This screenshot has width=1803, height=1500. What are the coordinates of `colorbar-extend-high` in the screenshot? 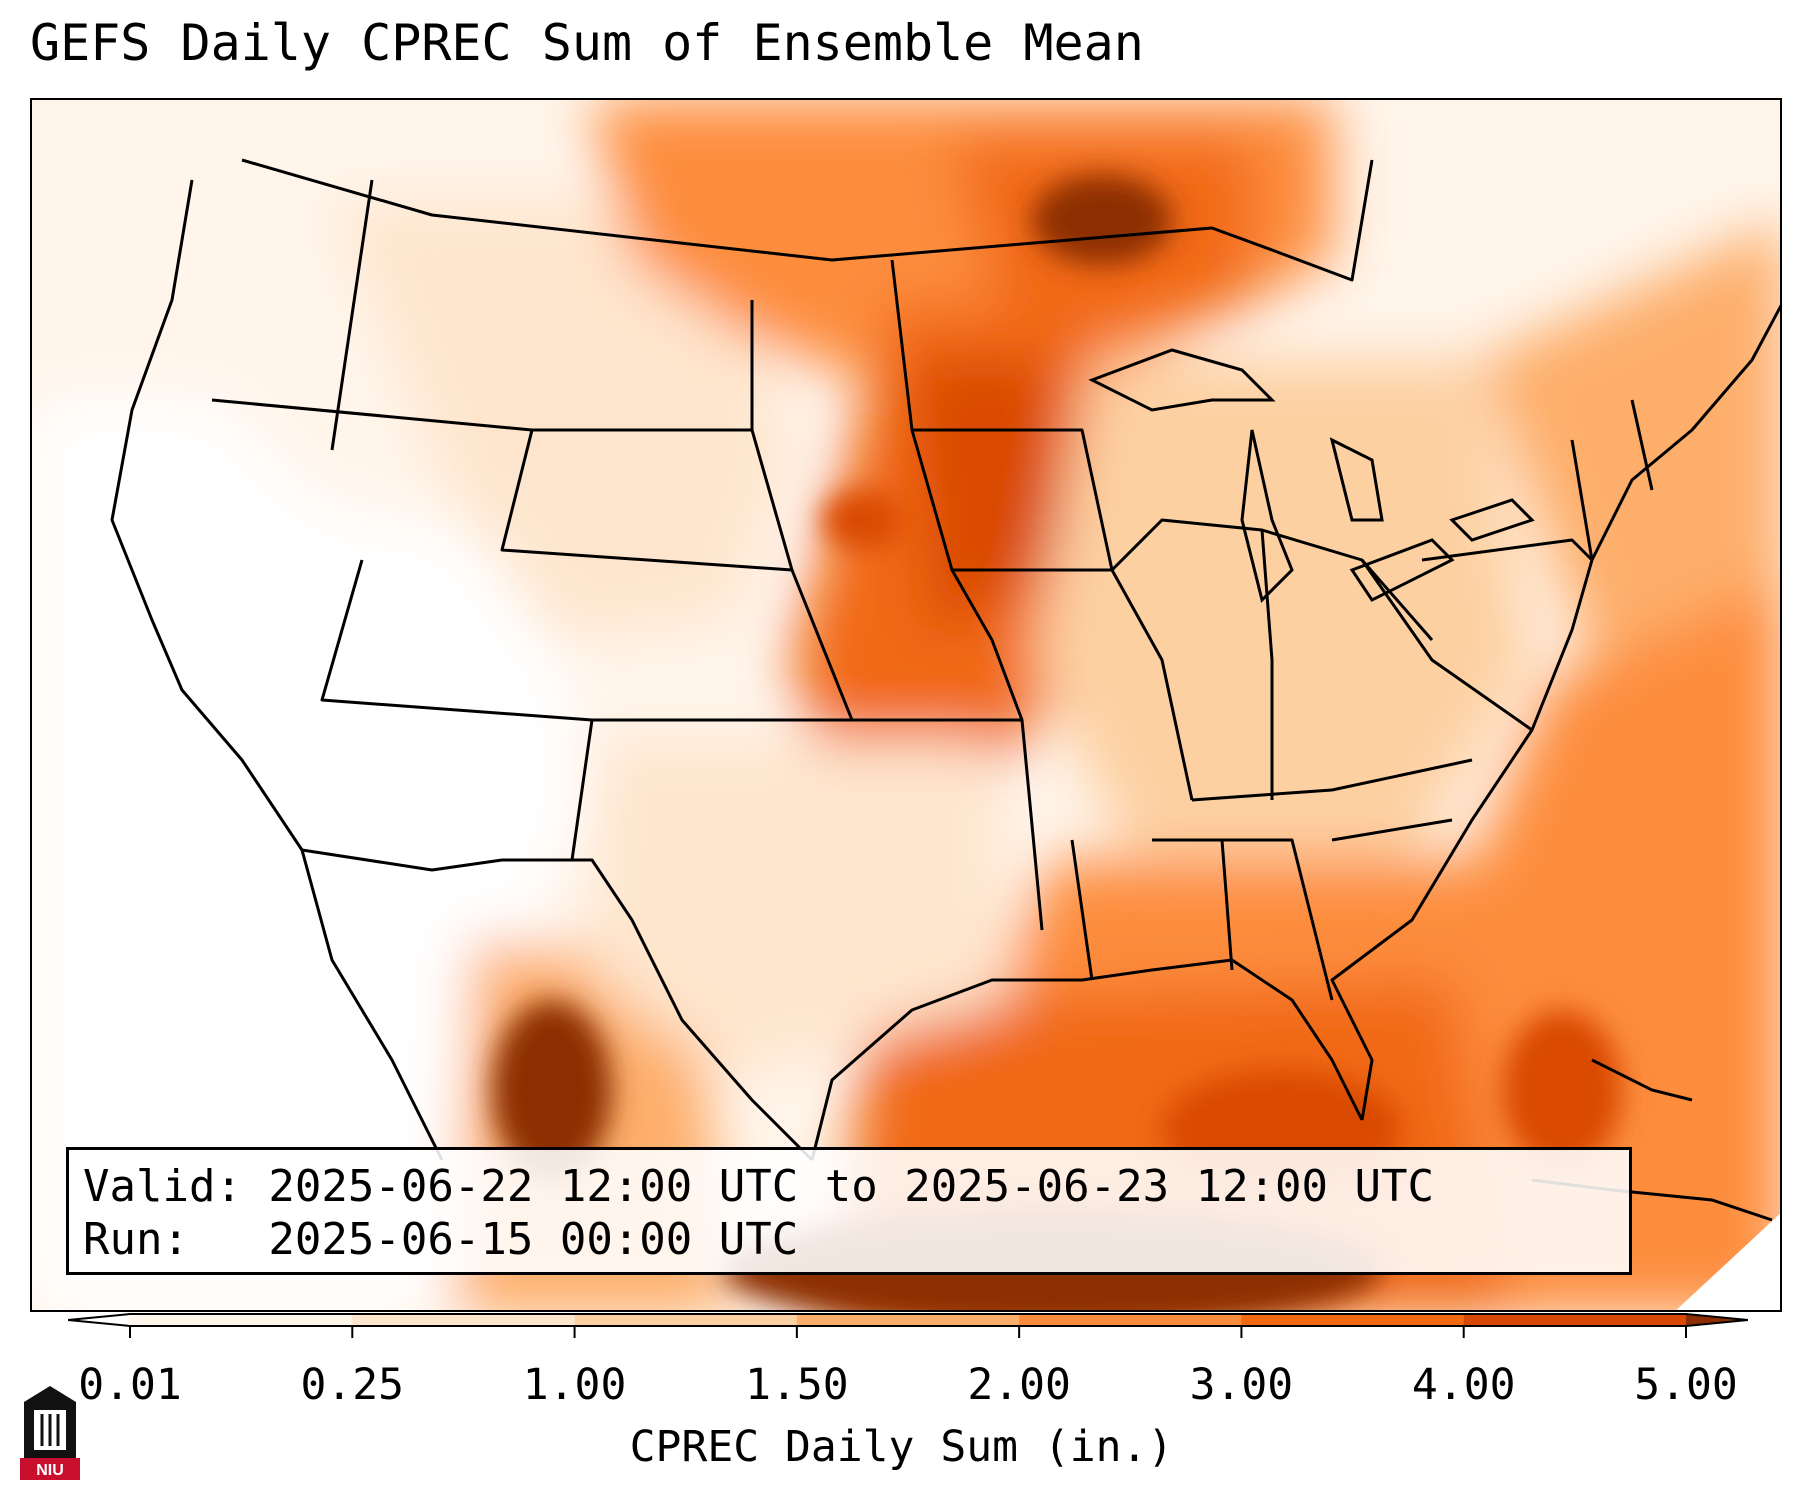 It's located at (1717, 1320).